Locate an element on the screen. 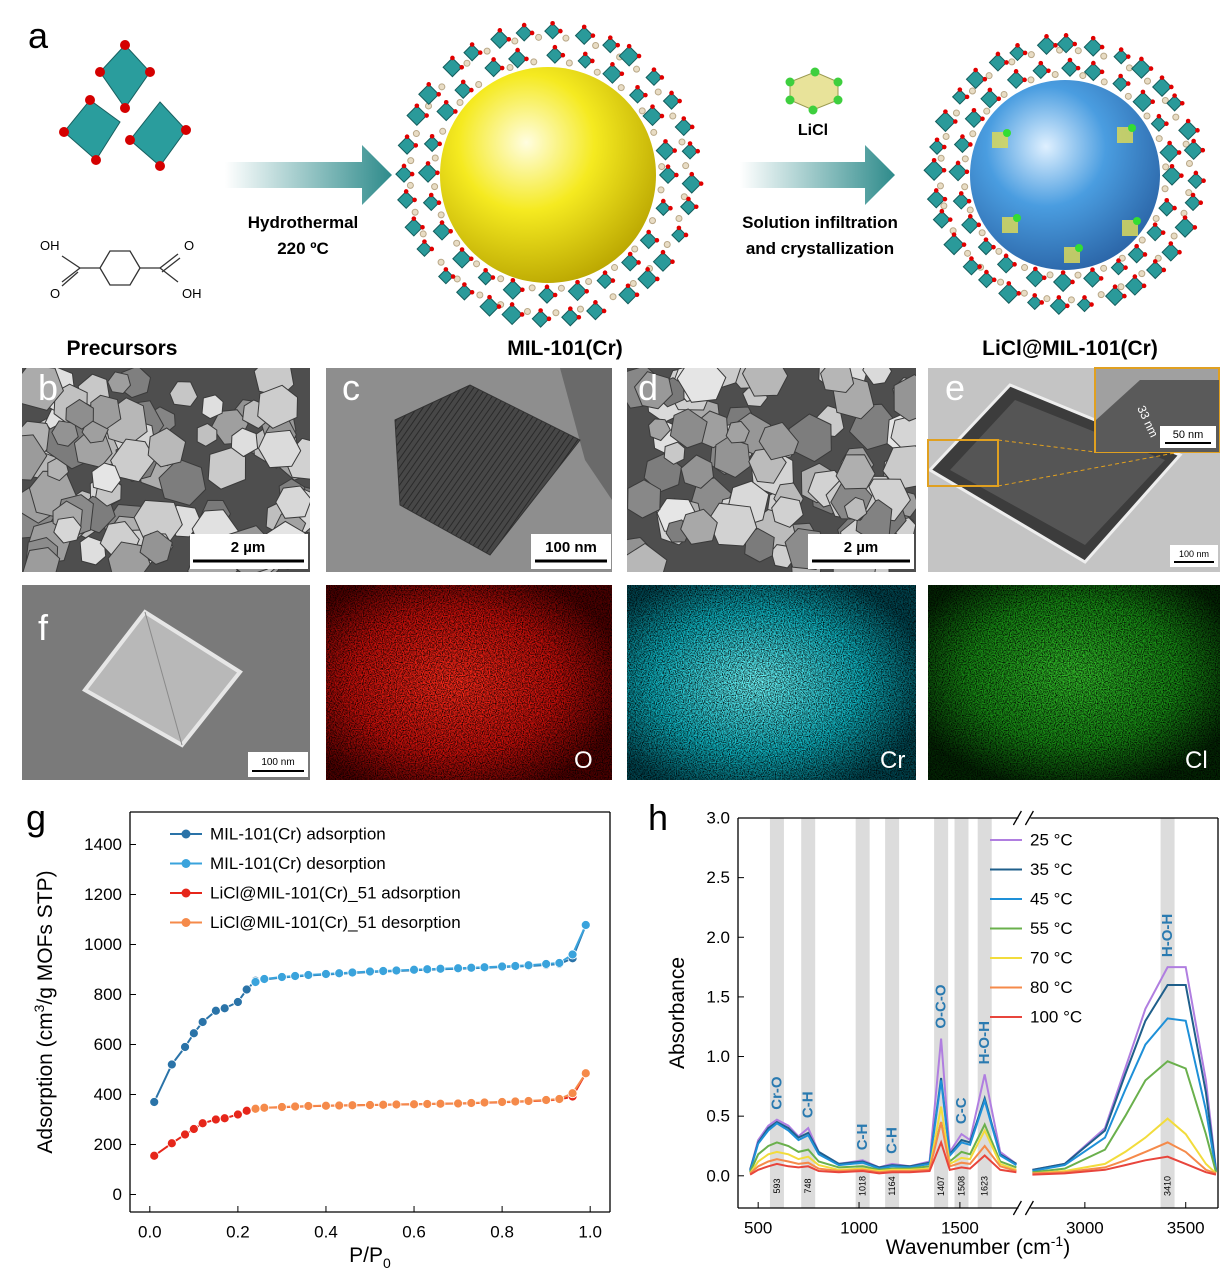 The width and height of the screenshot is (1227, 1277). y-tick-label: 400 is located at coordinates (108, 1094).